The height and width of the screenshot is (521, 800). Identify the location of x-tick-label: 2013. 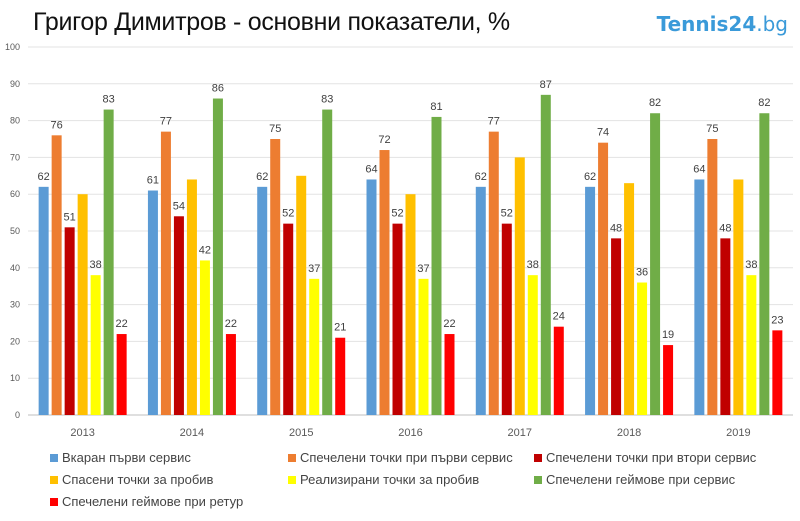
(82, 433).